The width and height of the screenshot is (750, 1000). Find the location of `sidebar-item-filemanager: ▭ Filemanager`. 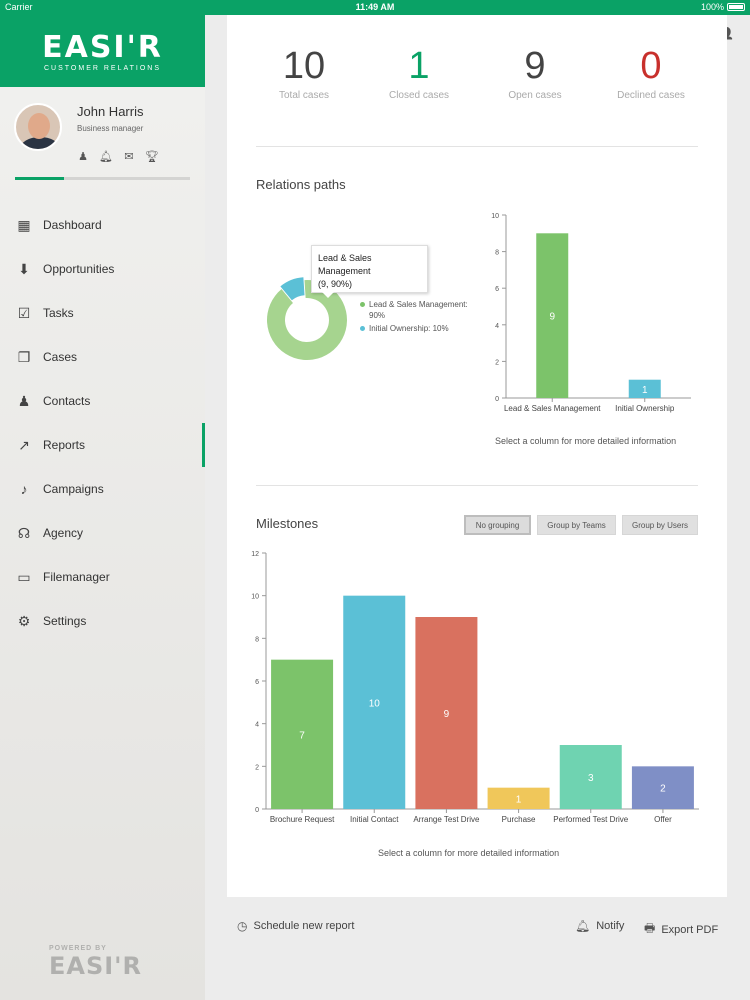

sidebar-item-filemanager: ▭ Filemanager is located at coordinates (102, 577).